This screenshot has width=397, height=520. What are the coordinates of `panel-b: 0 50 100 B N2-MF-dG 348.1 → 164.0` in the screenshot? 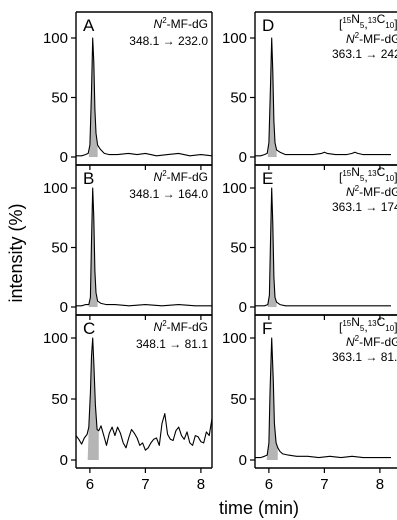 It's located at (128, 242).